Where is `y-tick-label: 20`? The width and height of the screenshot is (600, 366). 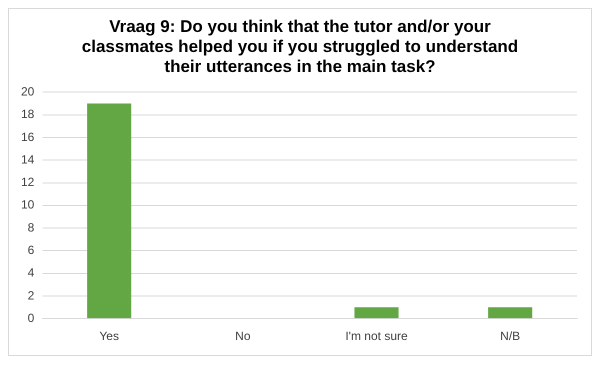
y-tick-label: 20 is located at coordinates (27, 91).